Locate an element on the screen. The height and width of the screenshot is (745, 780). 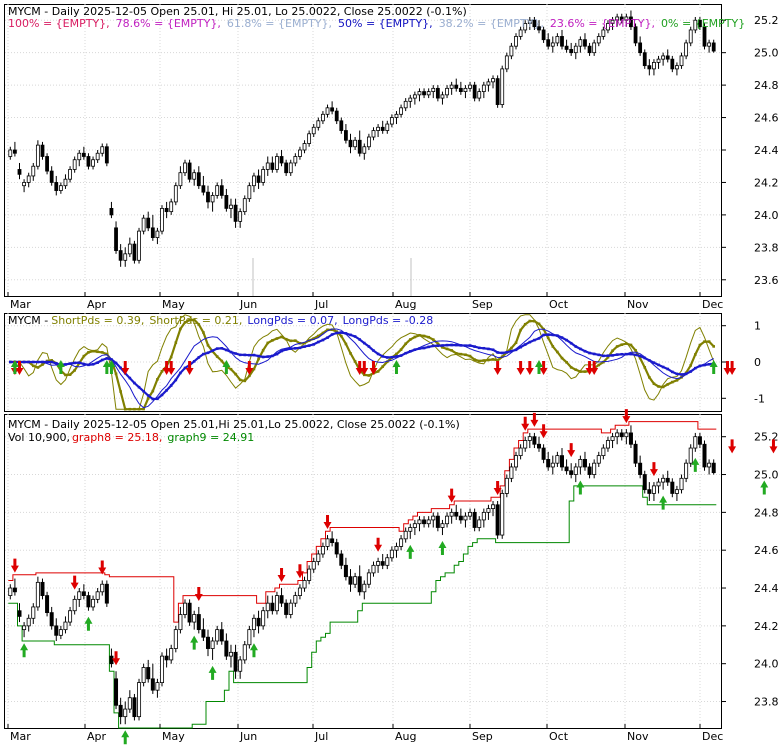
bottom-panel-xtick-label: May is located at coordinates (173, 736).